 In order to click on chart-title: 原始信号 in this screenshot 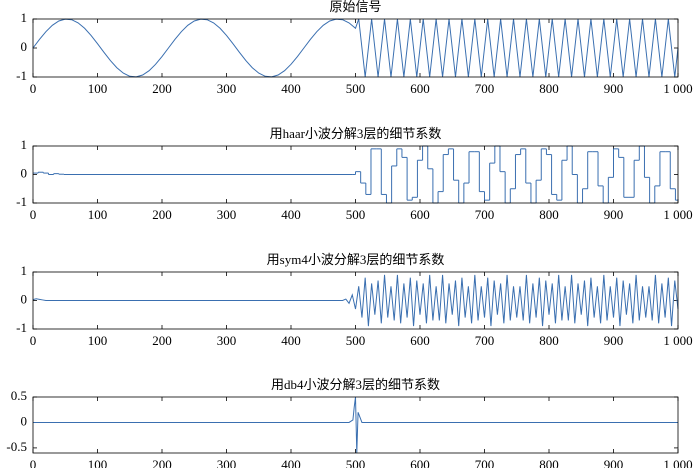, I will do `click(355, 7)`.